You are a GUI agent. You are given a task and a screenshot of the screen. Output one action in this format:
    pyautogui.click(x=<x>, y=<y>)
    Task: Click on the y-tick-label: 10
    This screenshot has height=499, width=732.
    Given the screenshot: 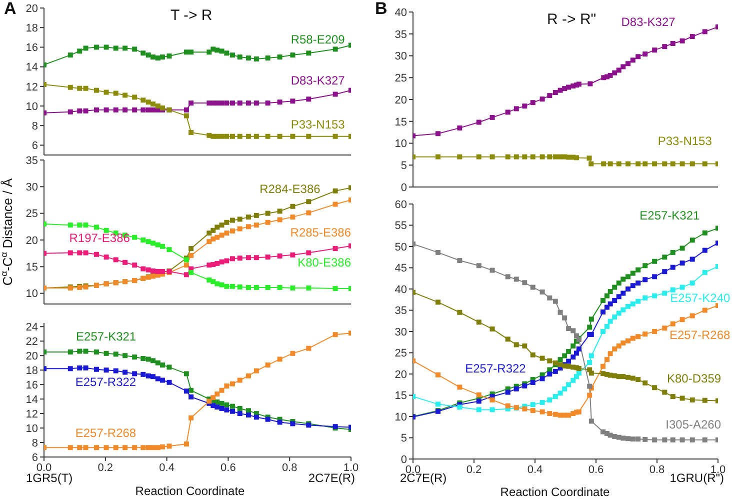 What is the action you would take?
    pyautogui.click(x=400, y=144)
    